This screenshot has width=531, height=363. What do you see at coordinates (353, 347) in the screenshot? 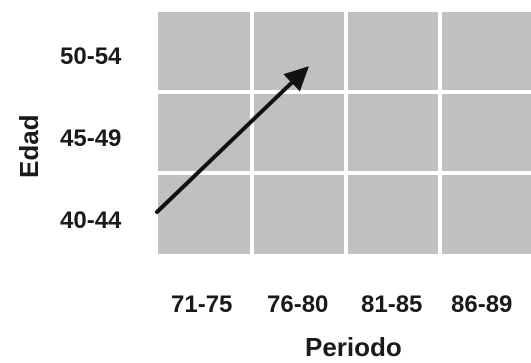
I see `x-axis-title: Periodo` at bounding box center [353, 347].